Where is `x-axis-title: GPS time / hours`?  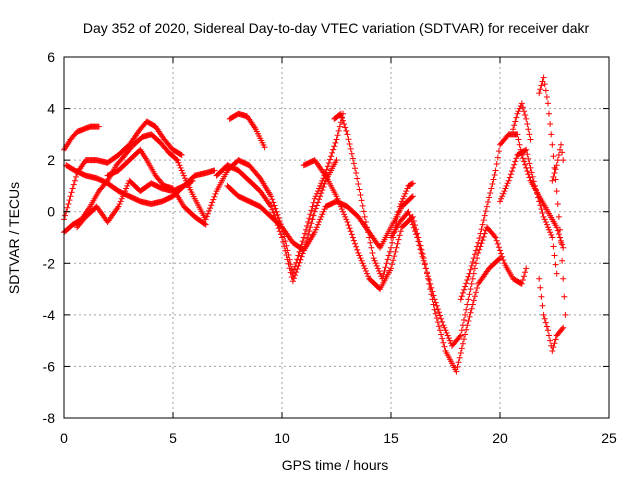
x-axis-title: GPS time / hours is located at coordinates (335, 465).